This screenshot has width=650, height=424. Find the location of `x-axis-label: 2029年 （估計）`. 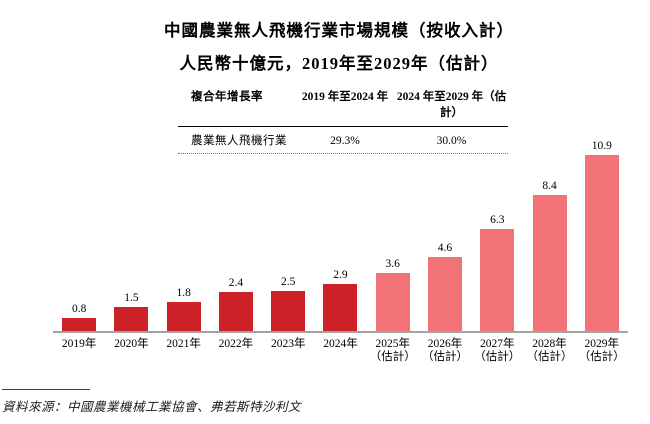

x-axis-label: 2029年 （估計） is located at coordinates (602, 351).